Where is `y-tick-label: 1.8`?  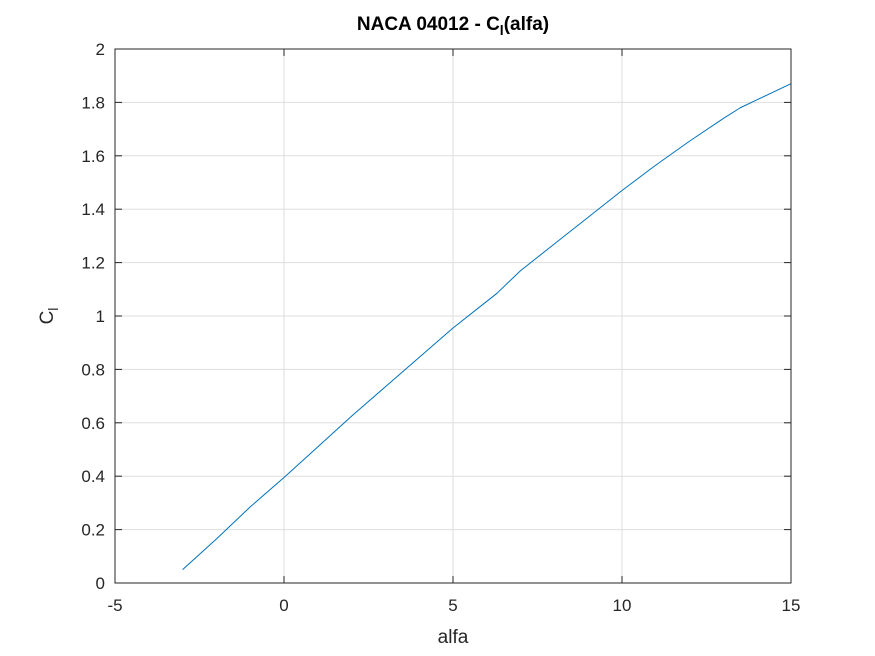 y-tick-label: 1.8 is located at coordinates (93, 102).